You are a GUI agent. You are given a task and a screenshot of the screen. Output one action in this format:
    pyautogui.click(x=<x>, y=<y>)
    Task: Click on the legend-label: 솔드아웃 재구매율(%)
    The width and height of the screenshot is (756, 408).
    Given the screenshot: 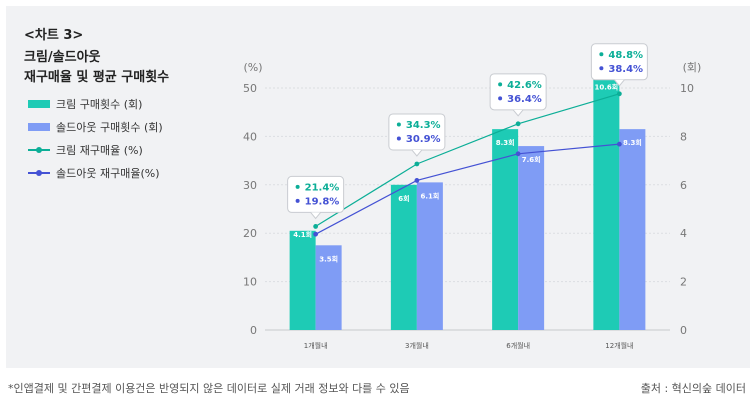 What is the action you would take?
    pyautogui.click(x=108, y=173)
    